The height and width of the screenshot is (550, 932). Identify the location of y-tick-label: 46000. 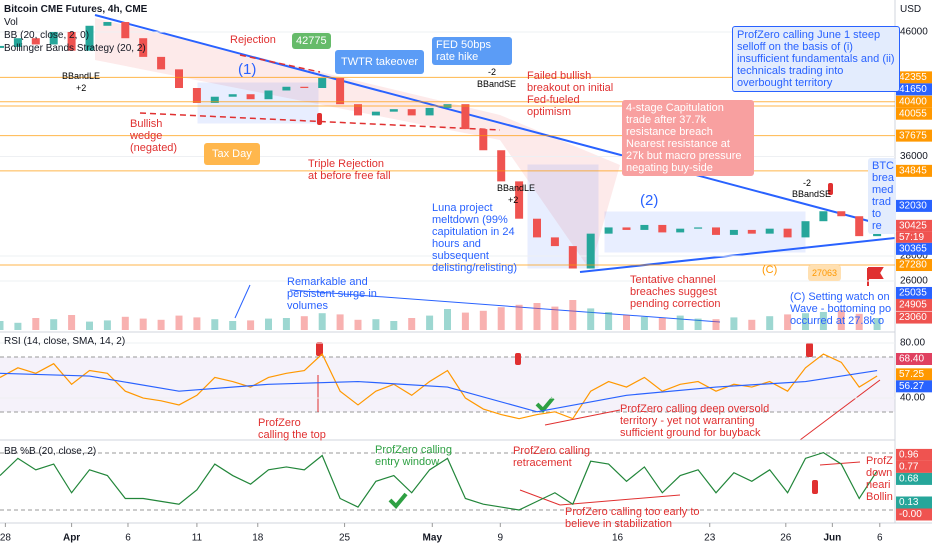
(914, 32).